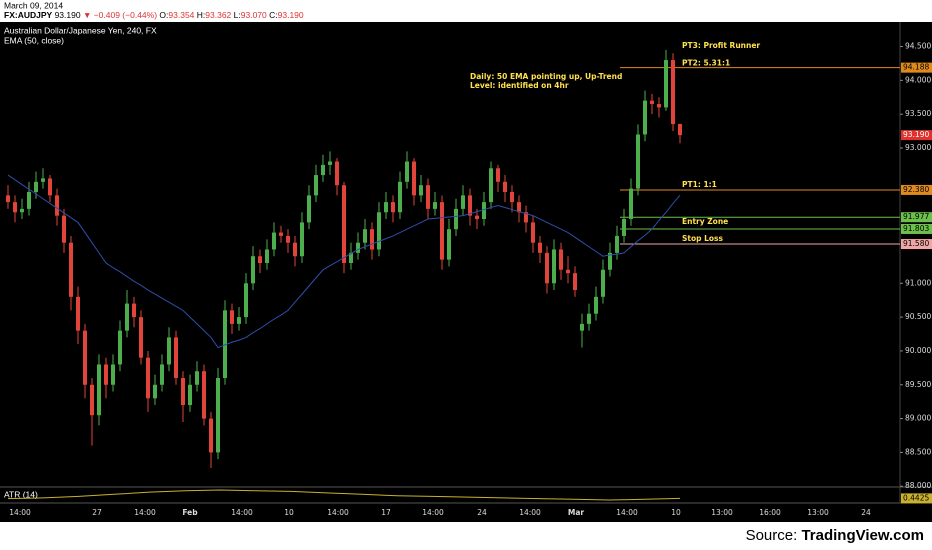 The width and height of the screenshot is (932, 550). Describe the element at coordinates (918, 350) in the screenshot. I see `y-tick-label: 90.000` at that location.